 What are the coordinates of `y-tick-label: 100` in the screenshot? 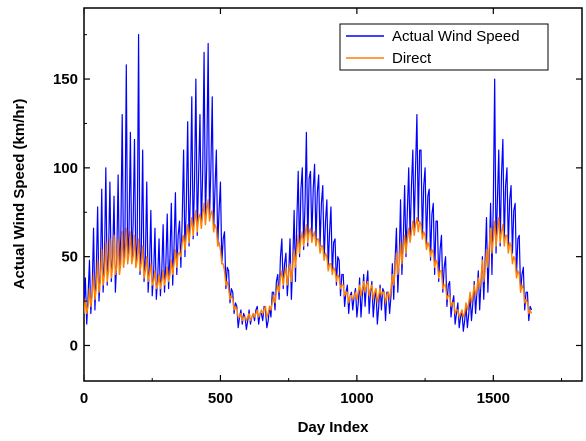 It's located at (65, 168).